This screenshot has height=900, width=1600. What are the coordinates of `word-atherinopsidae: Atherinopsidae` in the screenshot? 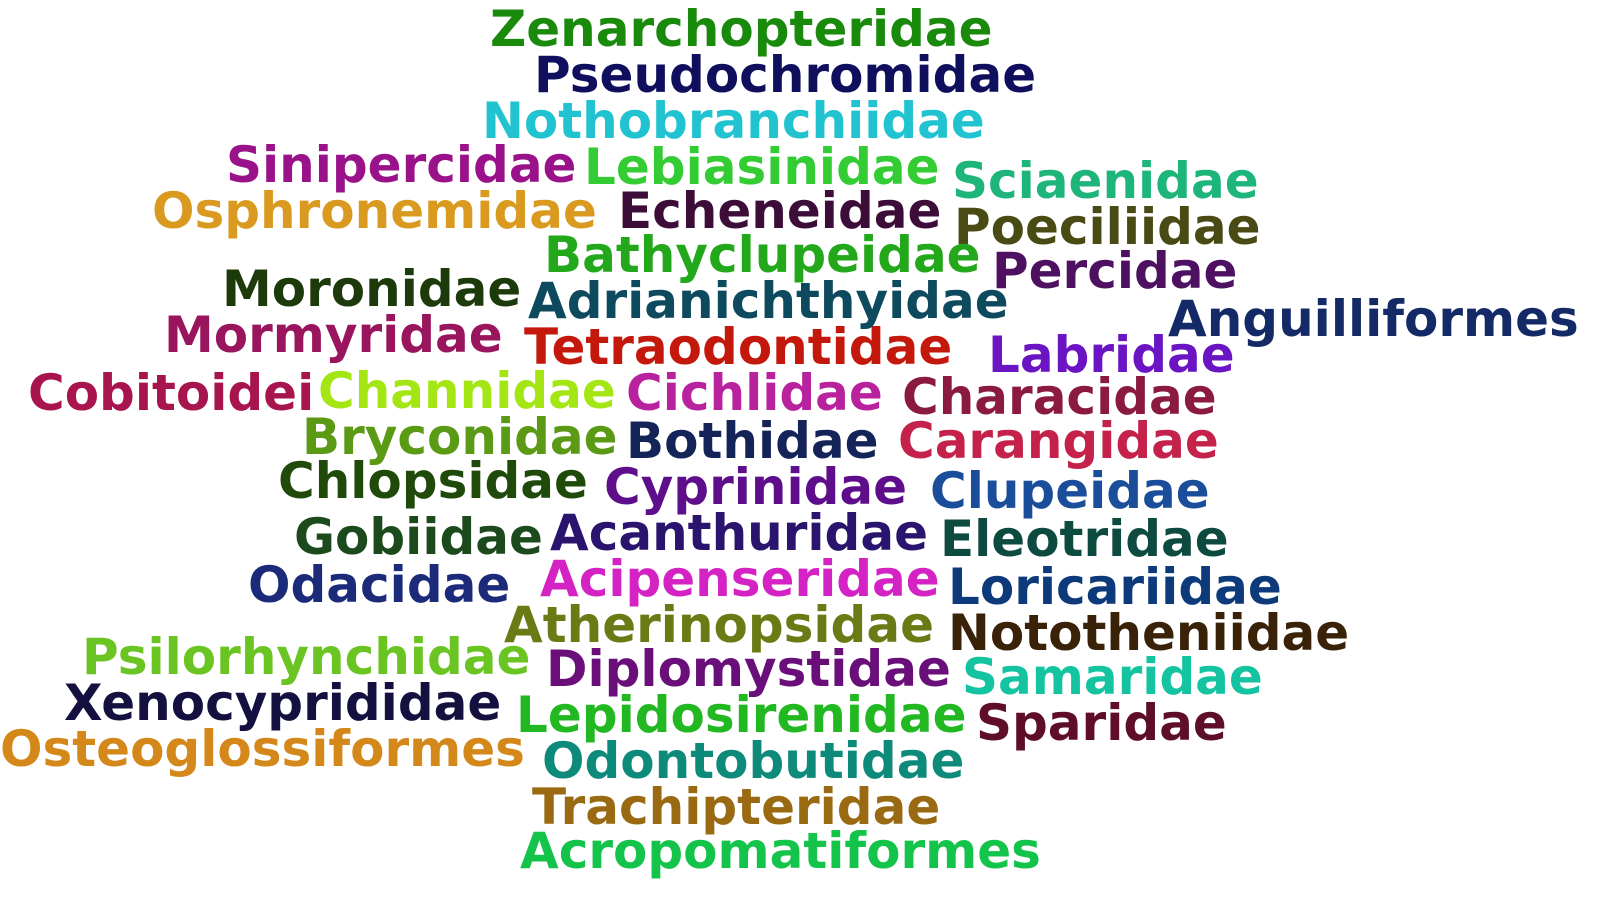 It's located at (719, 625).